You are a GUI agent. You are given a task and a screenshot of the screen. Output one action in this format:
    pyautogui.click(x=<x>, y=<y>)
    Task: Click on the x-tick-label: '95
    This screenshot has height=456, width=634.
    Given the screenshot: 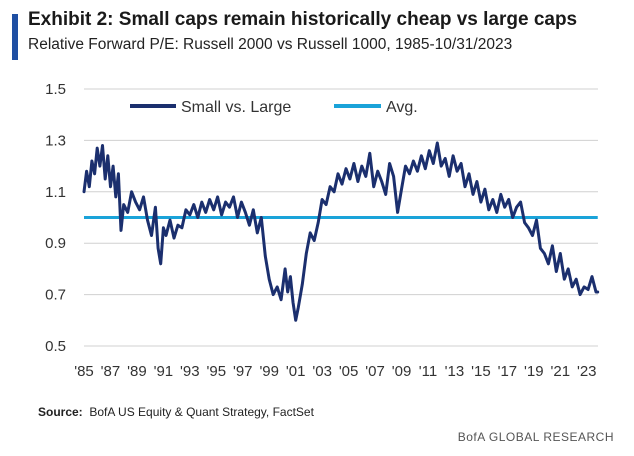 What is the action you would take?
    pyautogui.click(x=217, y=371)
    